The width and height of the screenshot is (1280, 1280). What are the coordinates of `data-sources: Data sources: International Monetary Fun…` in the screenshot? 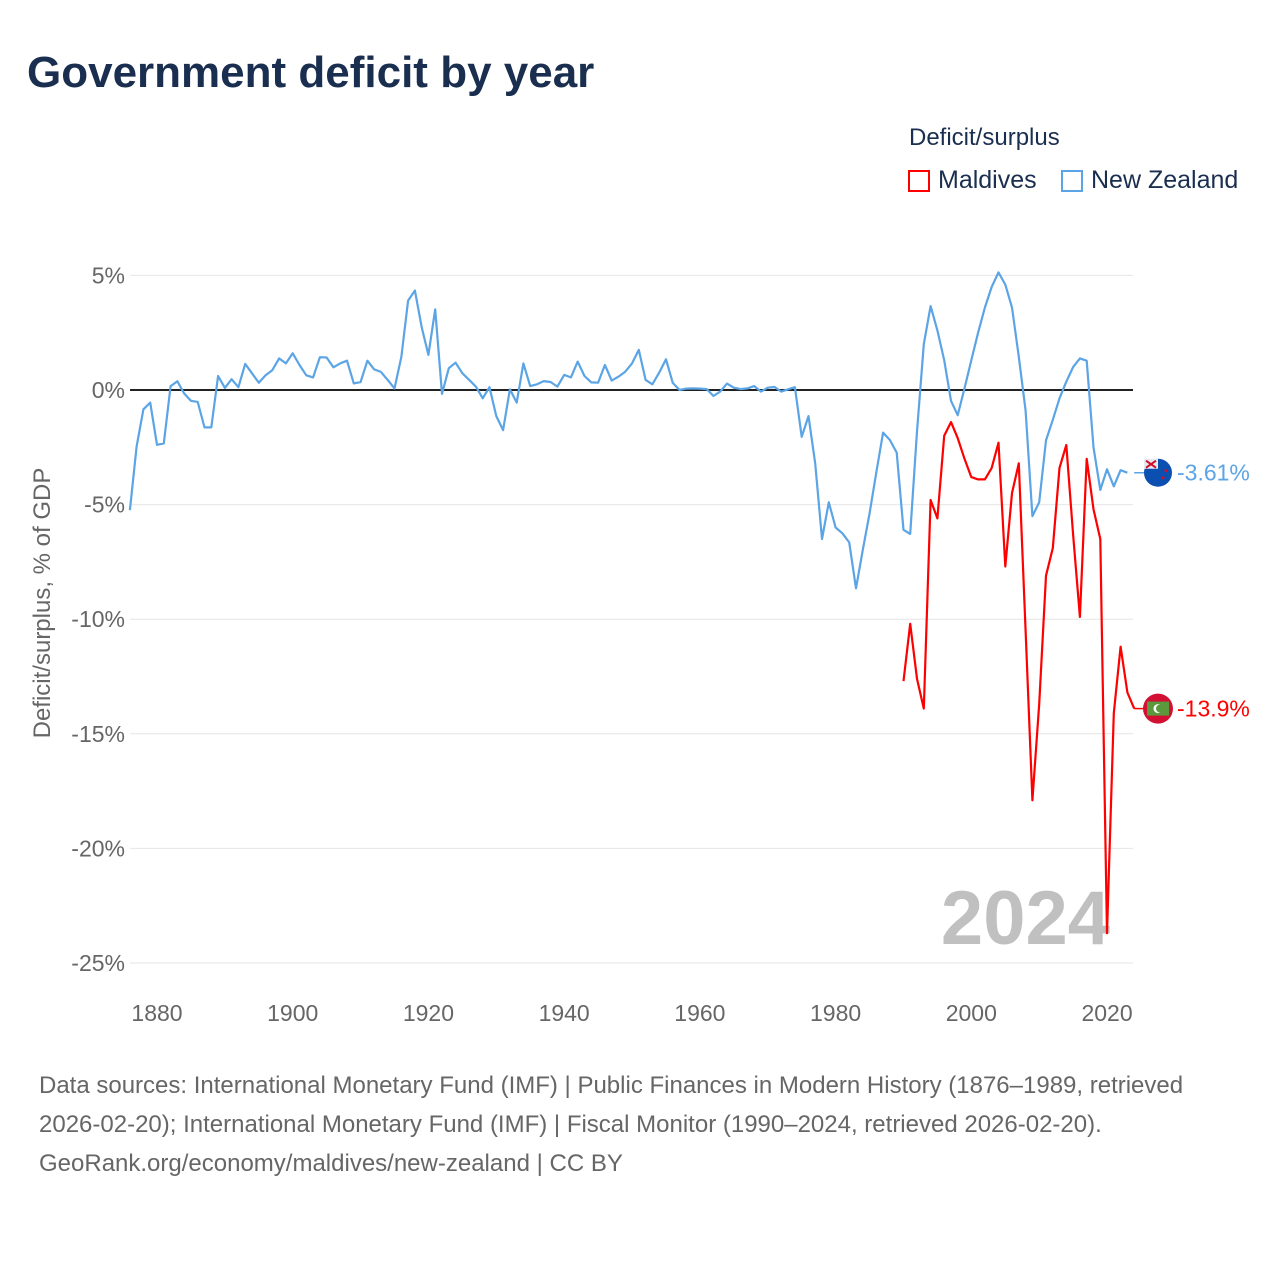 It's located at (611, 1105).